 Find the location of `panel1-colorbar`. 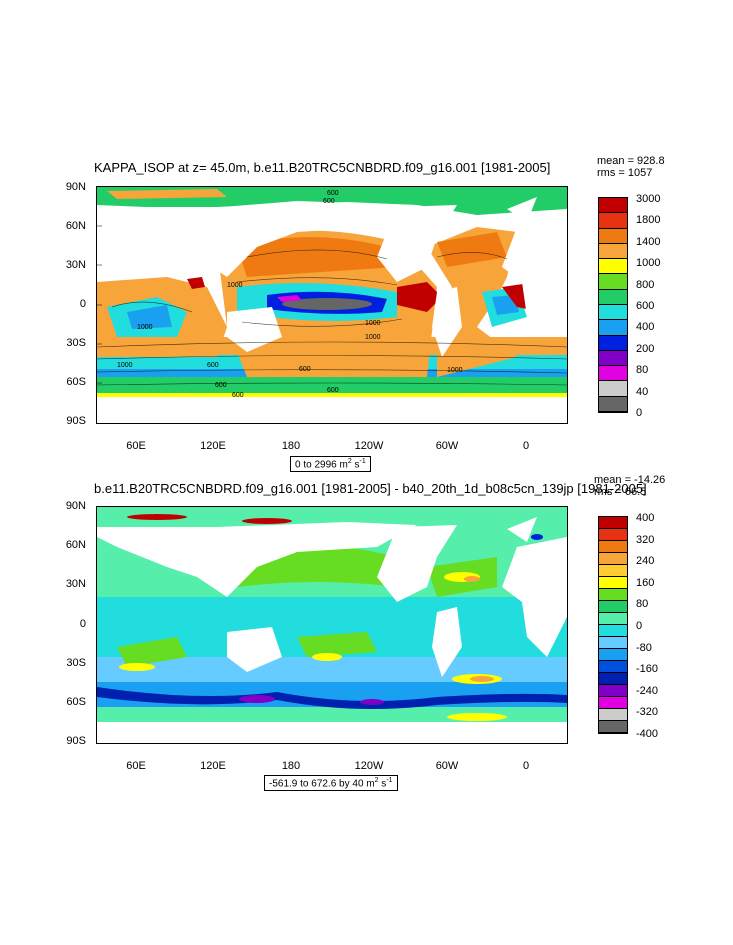

panel1-colorbar is located at coordinates (613, 305).